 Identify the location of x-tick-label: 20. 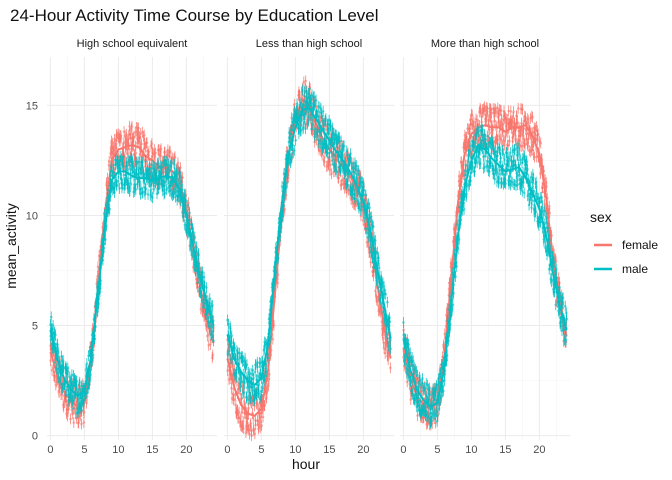
(186, 450).